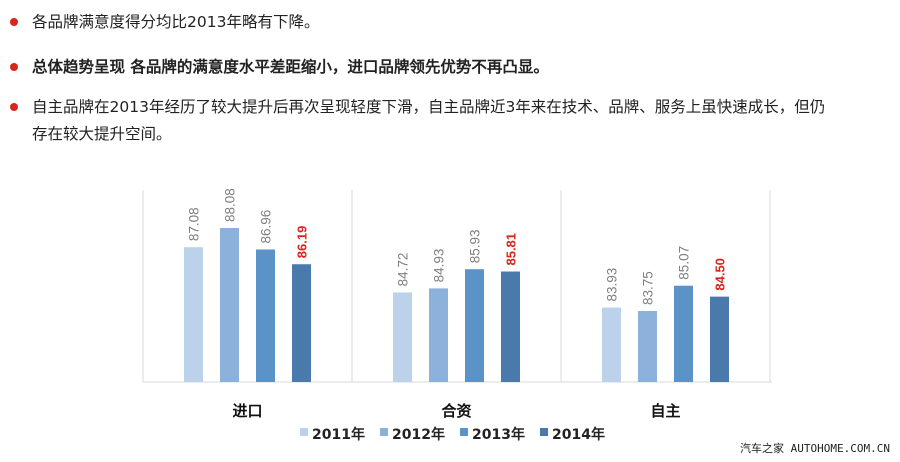 This screenshot has height=462, width=900. I want to click on data-label: 86.96, so click(266, 227).